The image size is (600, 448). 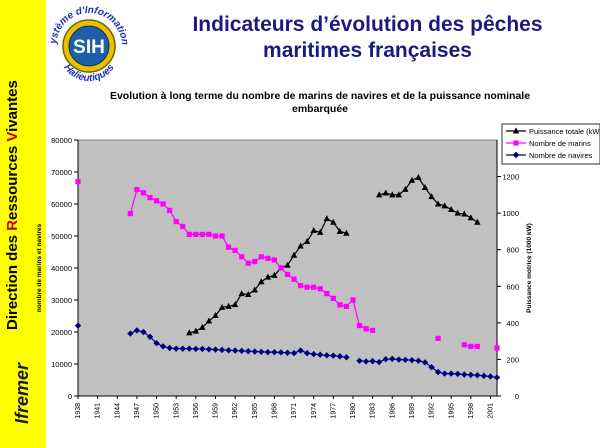 I want to click on y2-tick-label: 200, so click(x=512, y=359).